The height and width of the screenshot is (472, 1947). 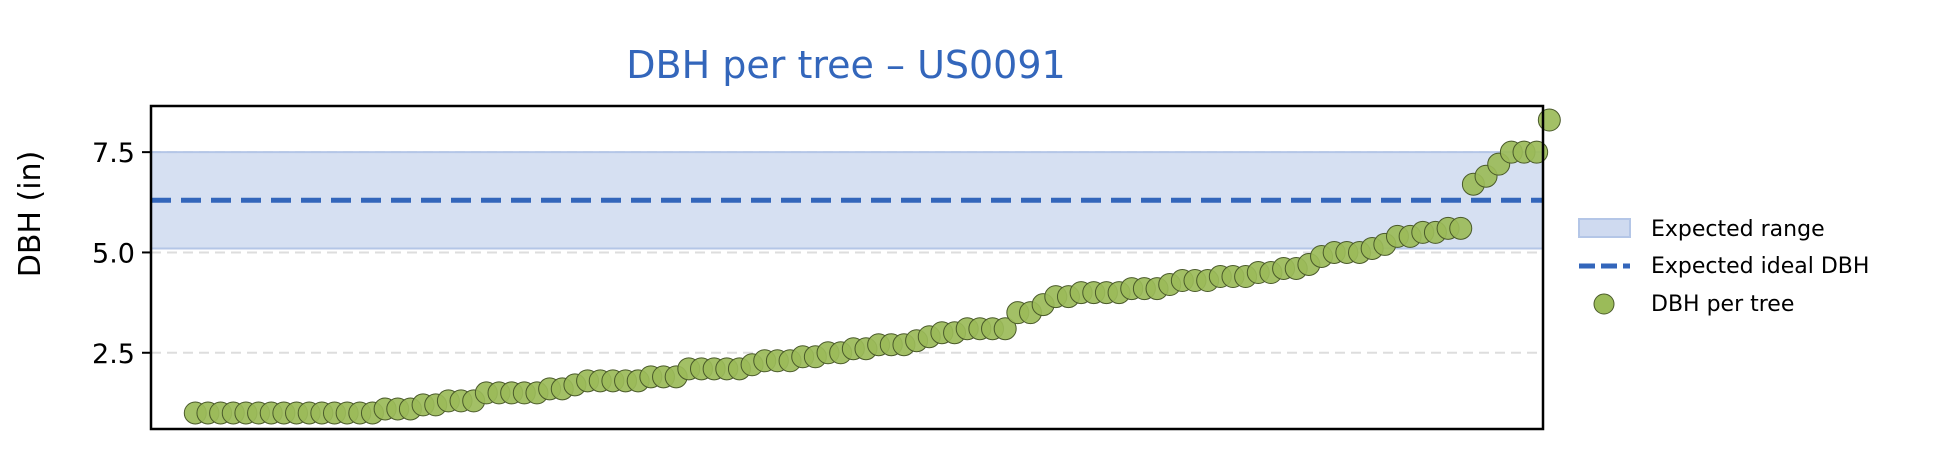 I want to click on y-axis: 2.5 5.0 7.5, so click(x=121, y=254).